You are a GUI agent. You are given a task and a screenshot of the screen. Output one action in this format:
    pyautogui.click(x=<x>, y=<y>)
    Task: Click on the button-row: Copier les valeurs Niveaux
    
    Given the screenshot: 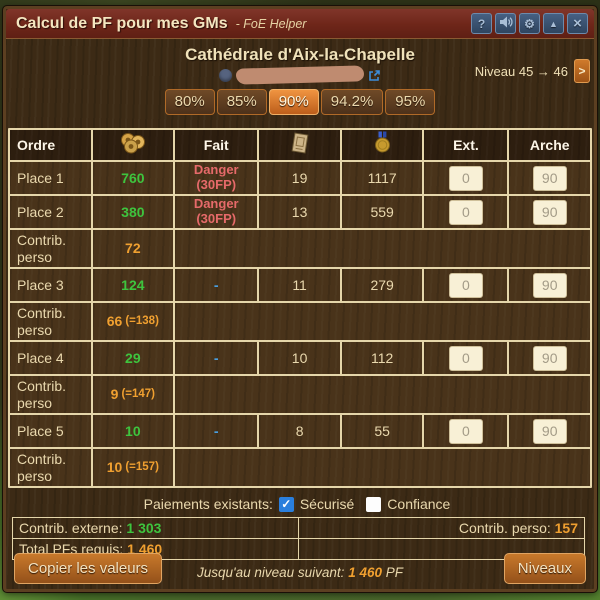 What is the action you would take?
    pyautogui.click(x=300, y=568)
    